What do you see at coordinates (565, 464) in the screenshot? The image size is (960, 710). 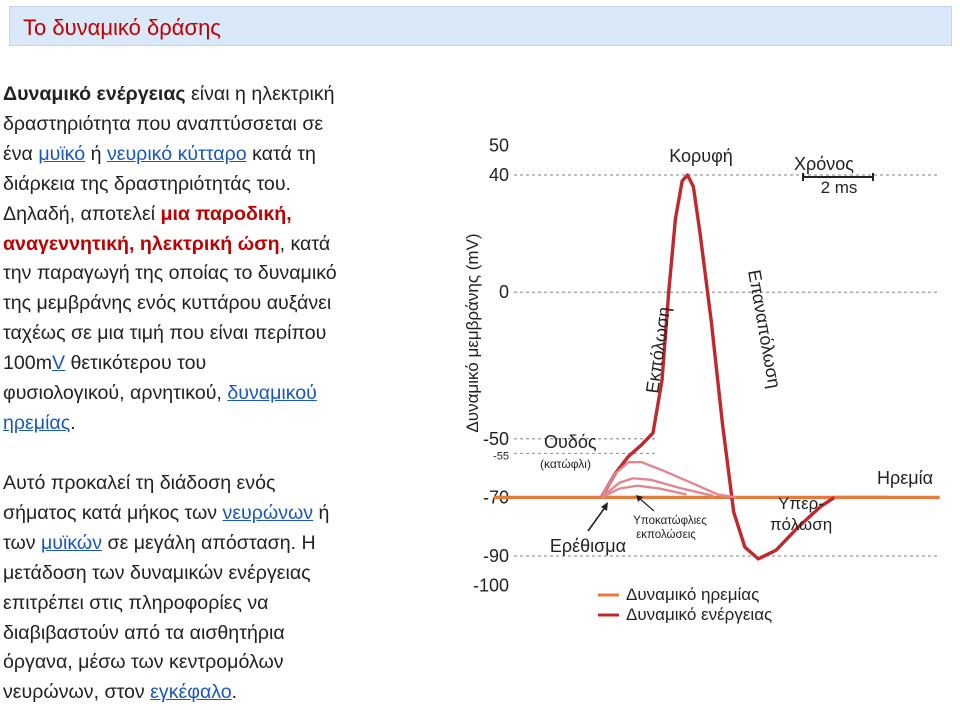 I see `annotation-threshold-sub: (κατώφλι)` at bounding box center [565, 464].